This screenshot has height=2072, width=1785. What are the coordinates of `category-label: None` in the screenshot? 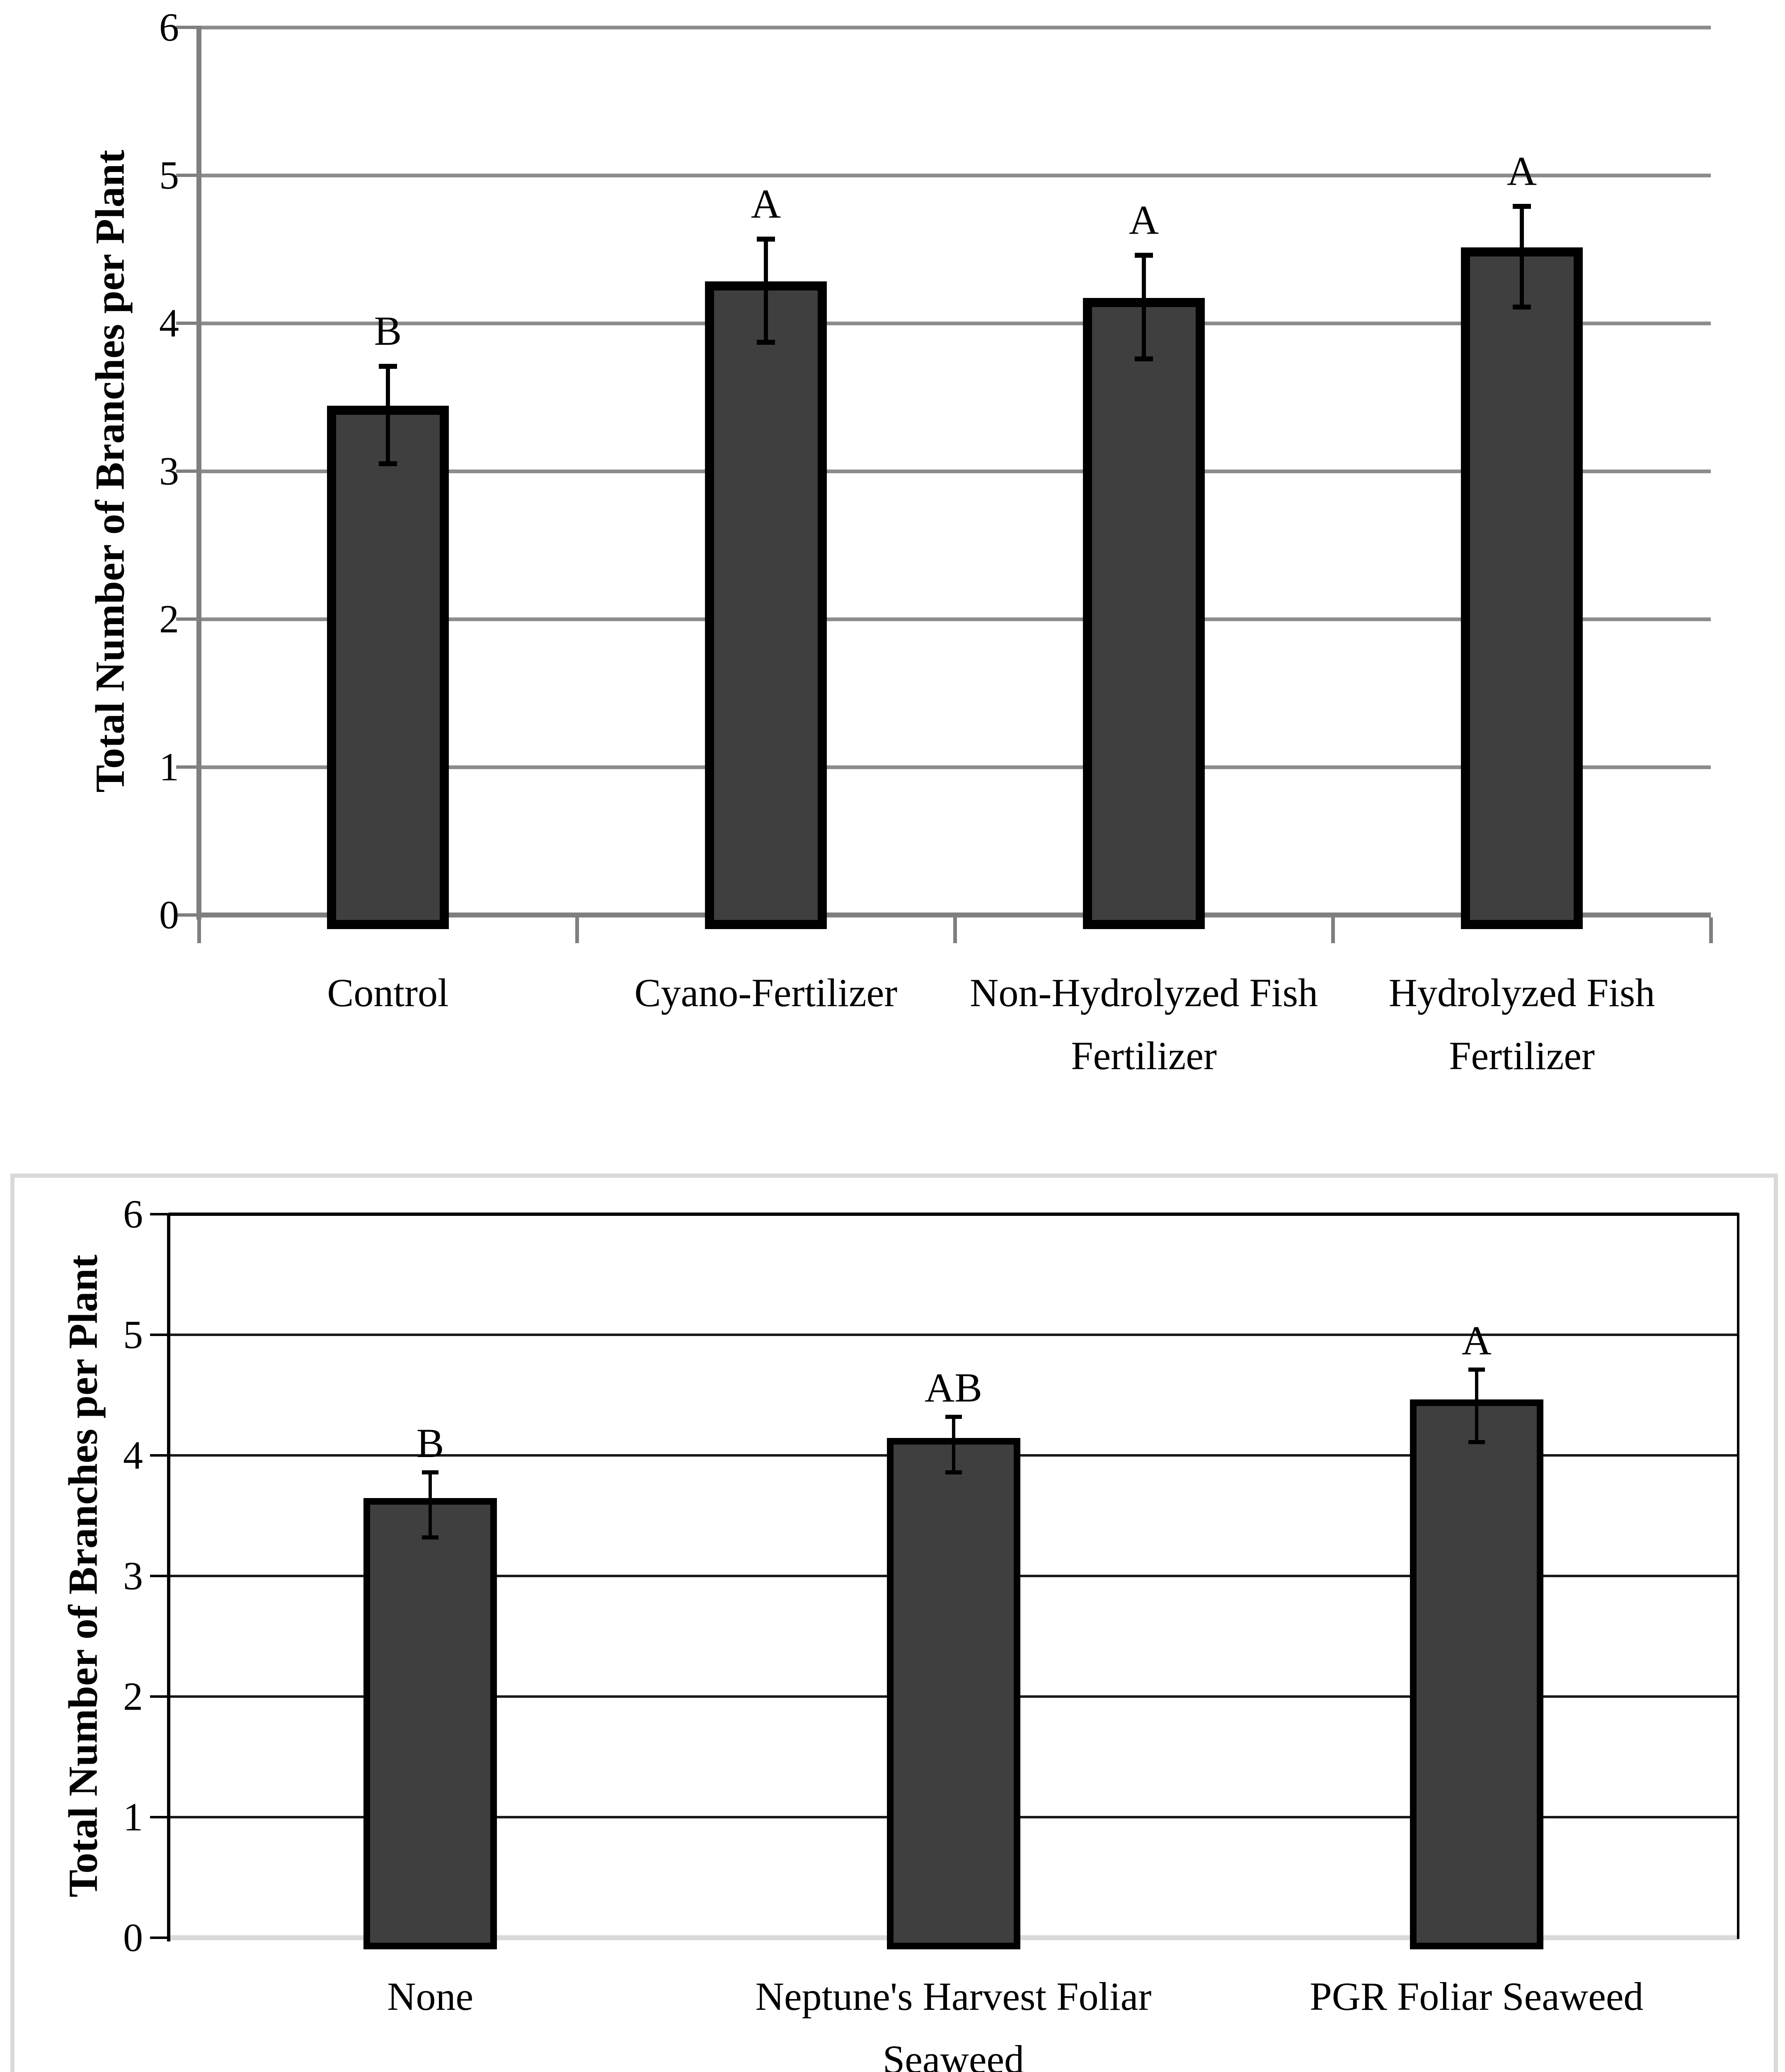 It's located at (430, 1996).